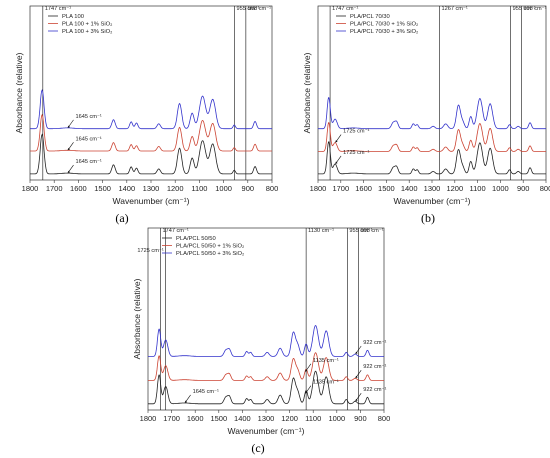 This screenshot has height=458, width=550. What do you see at coordinates (196, 239) in the screenshot?
I see `legend-entry: PLA/PCL 50/50` at bounding box center [196, 239].